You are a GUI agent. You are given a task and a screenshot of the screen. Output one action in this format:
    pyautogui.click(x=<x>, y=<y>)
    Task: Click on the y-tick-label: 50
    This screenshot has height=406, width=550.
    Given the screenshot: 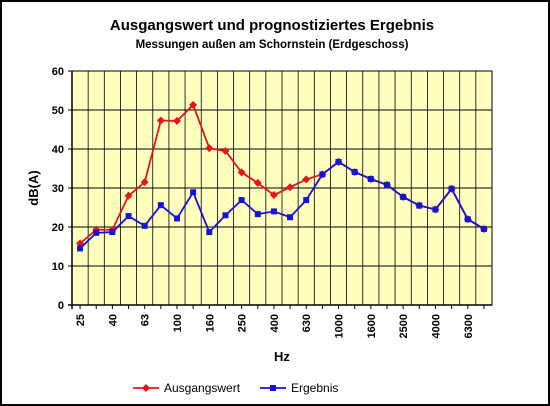 What is the action you would take?
    pyautogui.click(x=58, y=111)
    